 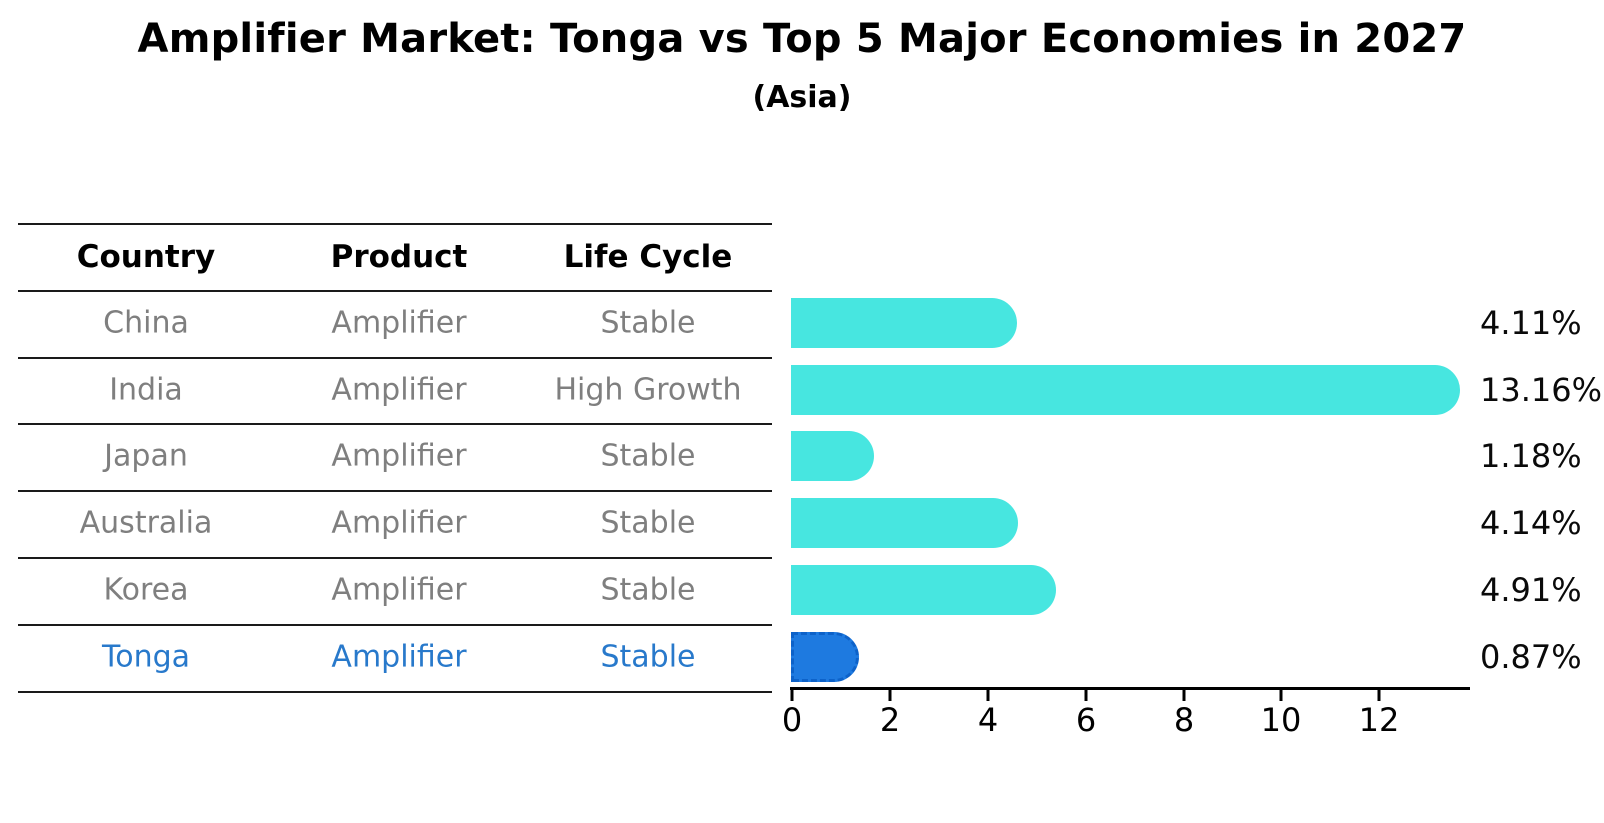 I want to click on bar-korea, so click(x=923, y=590).